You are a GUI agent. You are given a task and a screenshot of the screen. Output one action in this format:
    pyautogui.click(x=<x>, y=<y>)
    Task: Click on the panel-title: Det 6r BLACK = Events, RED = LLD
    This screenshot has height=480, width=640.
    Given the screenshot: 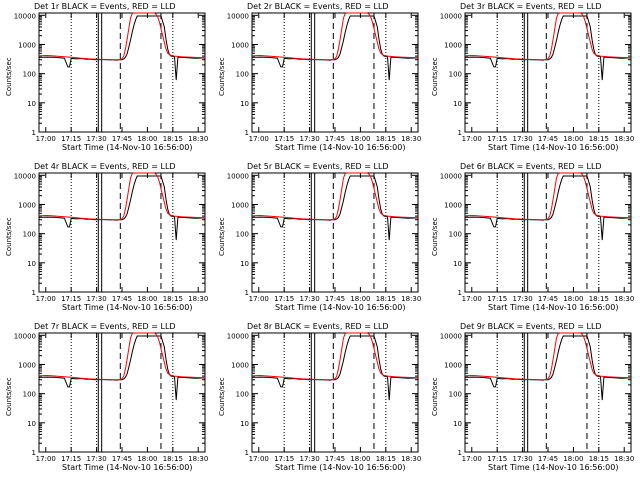 What is the action you would take?
    pyautogui.click(x=531, y=166)
    